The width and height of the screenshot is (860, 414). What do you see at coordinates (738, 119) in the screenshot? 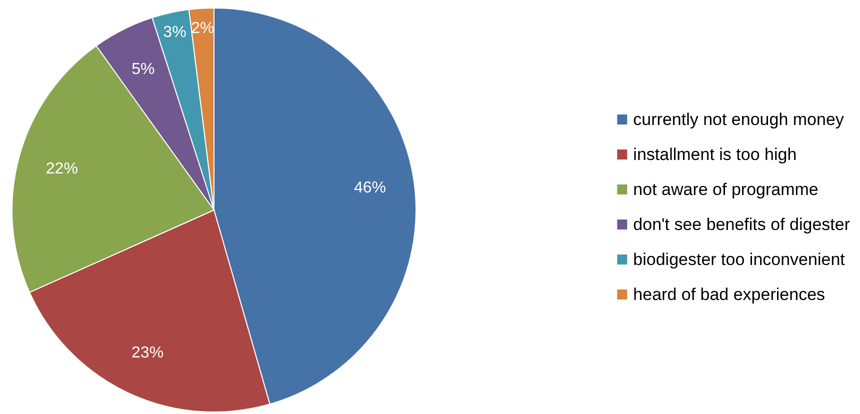
I see `legend-label: currently not enough money` at bounding box center [738, 119].